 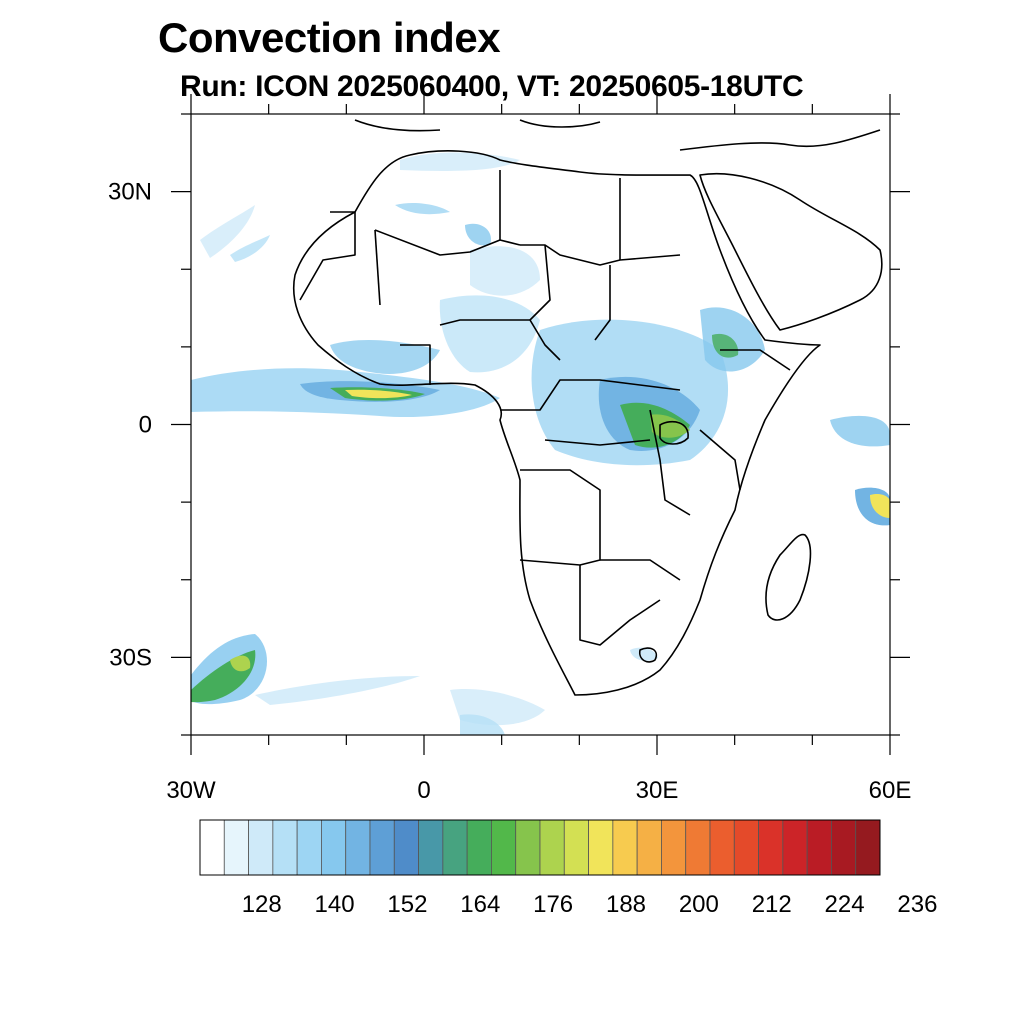 What do you see at coordinates (145, 425) in the screenshot?
I see `y-tick-label: 0` at bounding box center [145, 425].